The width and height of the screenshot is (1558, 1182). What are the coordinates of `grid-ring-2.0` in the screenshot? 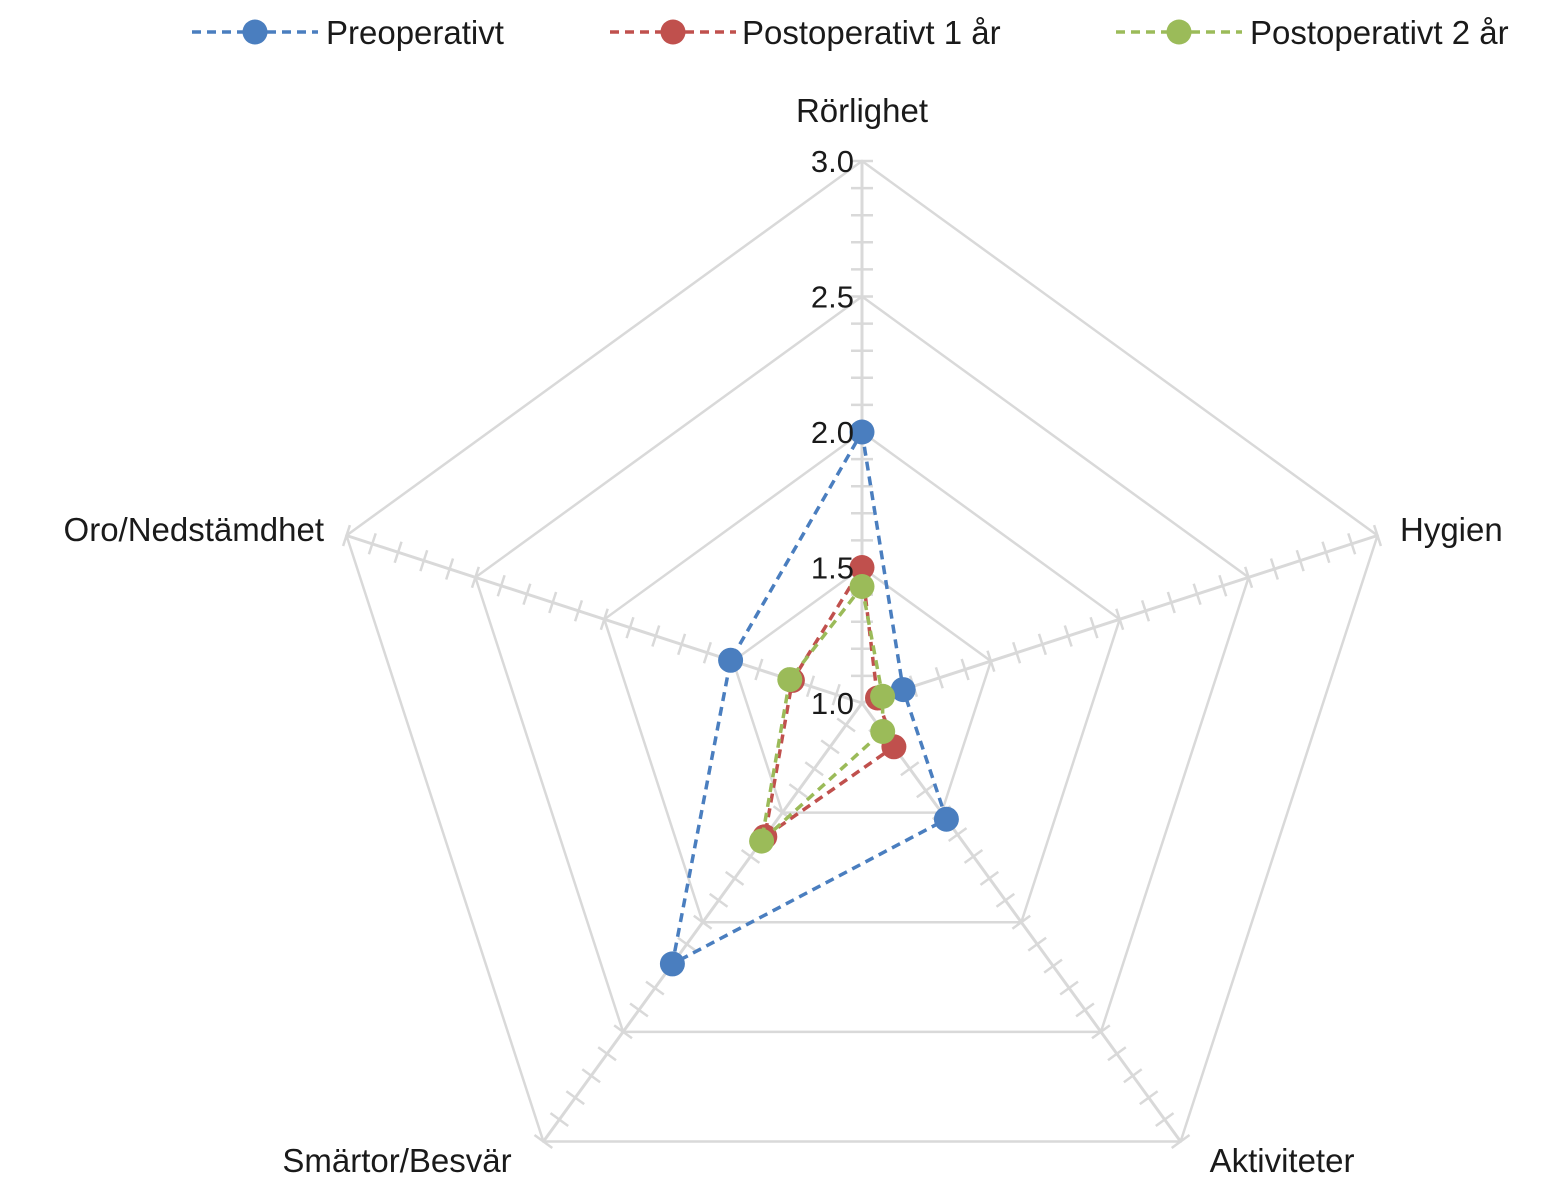 It's located at (862, 677).